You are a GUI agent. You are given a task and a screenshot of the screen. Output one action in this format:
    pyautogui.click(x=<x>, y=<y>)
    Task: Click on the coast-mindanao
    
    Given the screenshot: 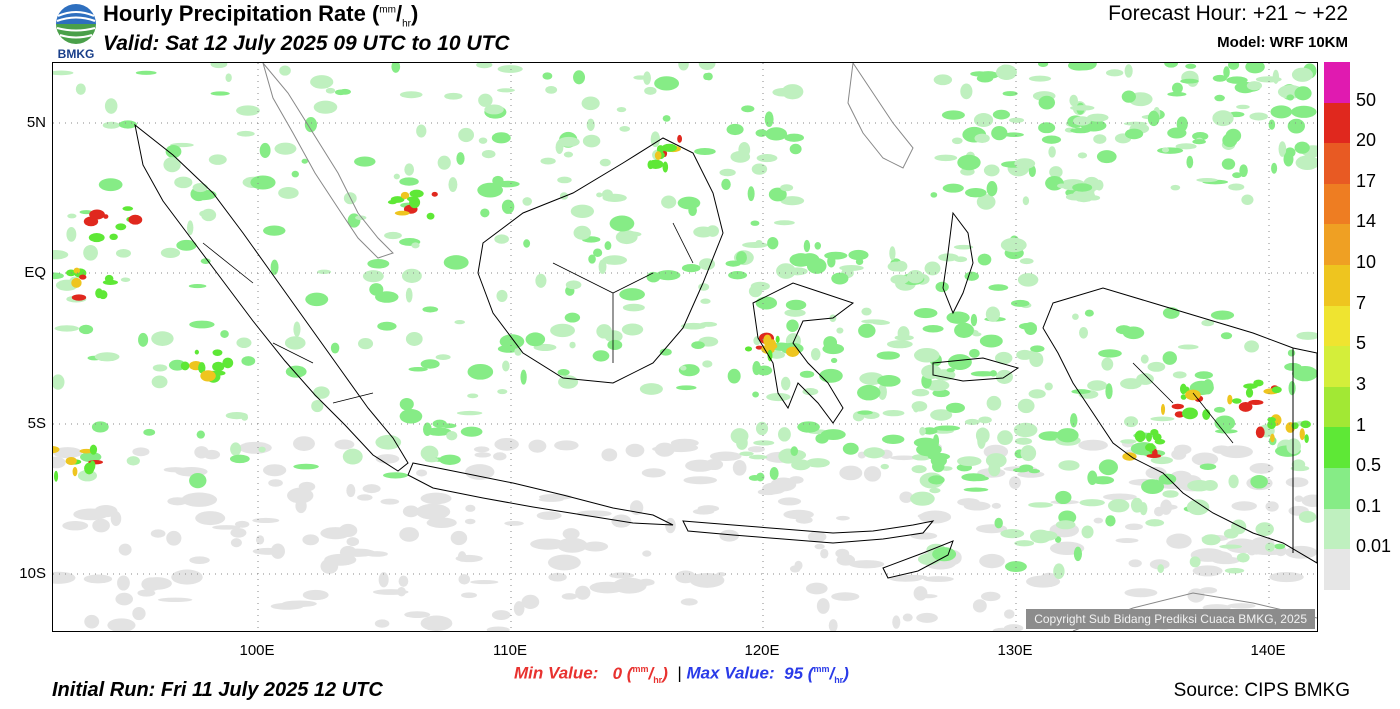 What is the action you would take?
    pyautogui.click(x=880, y=116)
    